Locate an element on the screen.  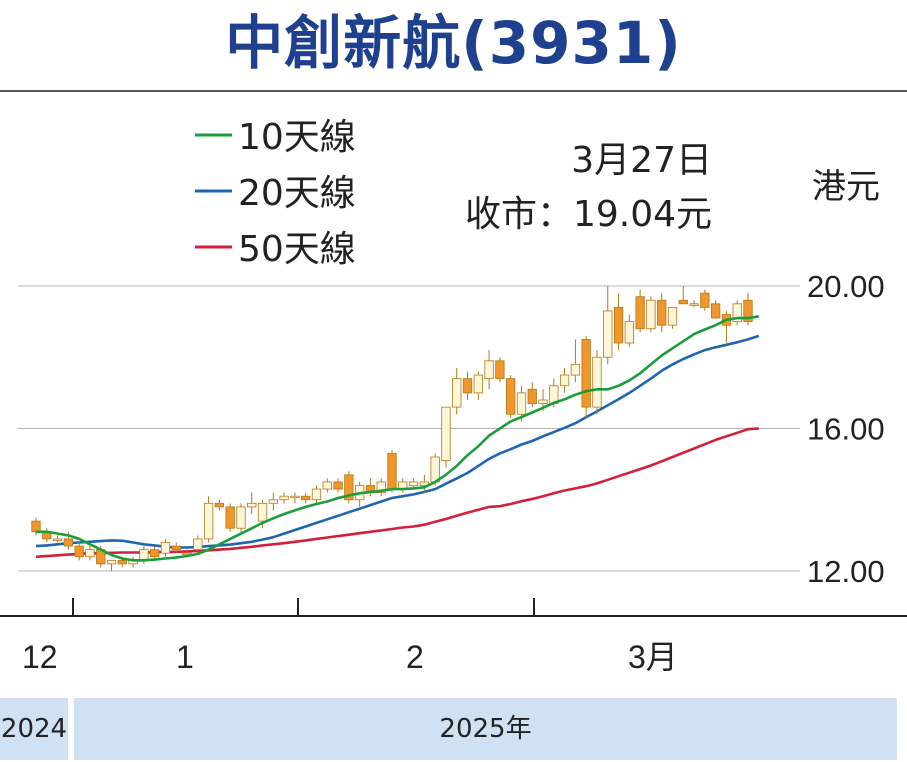
x-tick-label: 2 is located at coordinates (415, 657).